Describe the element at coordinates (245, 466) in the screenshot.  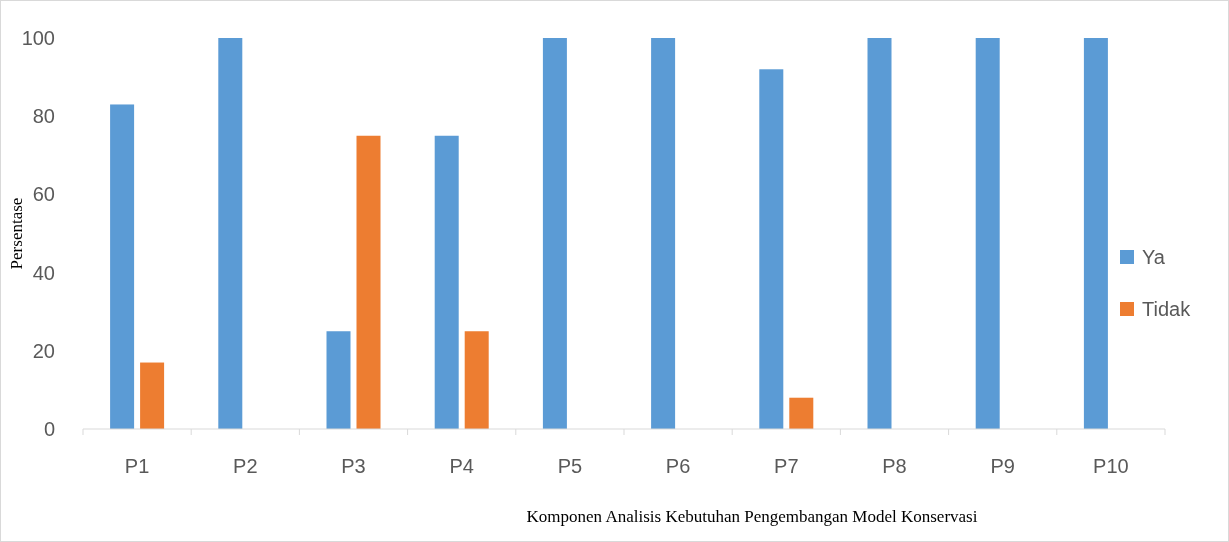
I see `x-tick-label: P2` at that location.